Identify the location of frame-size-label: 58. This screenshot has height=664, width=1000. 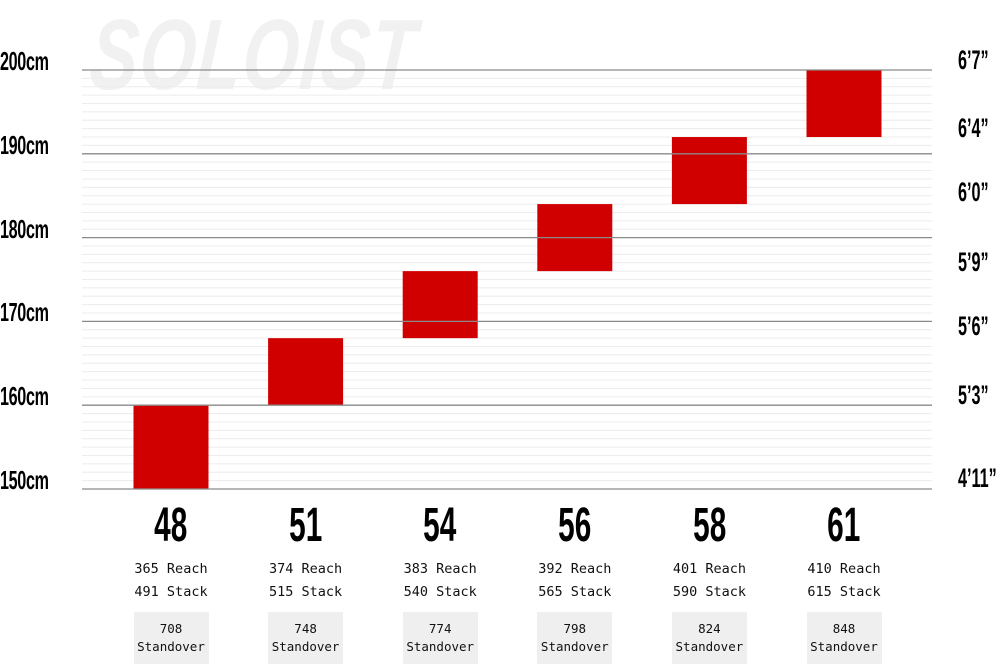
(709, 525).